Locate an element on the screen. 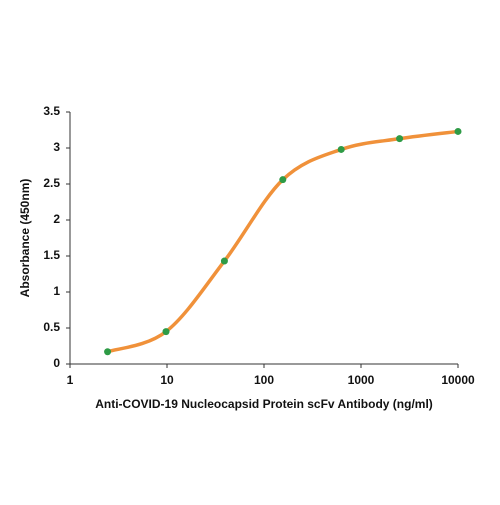 Image resolution: width=500 pixels, height=505 pixels. y-tick-label: 1.5 is located at coordinates (51, 255).